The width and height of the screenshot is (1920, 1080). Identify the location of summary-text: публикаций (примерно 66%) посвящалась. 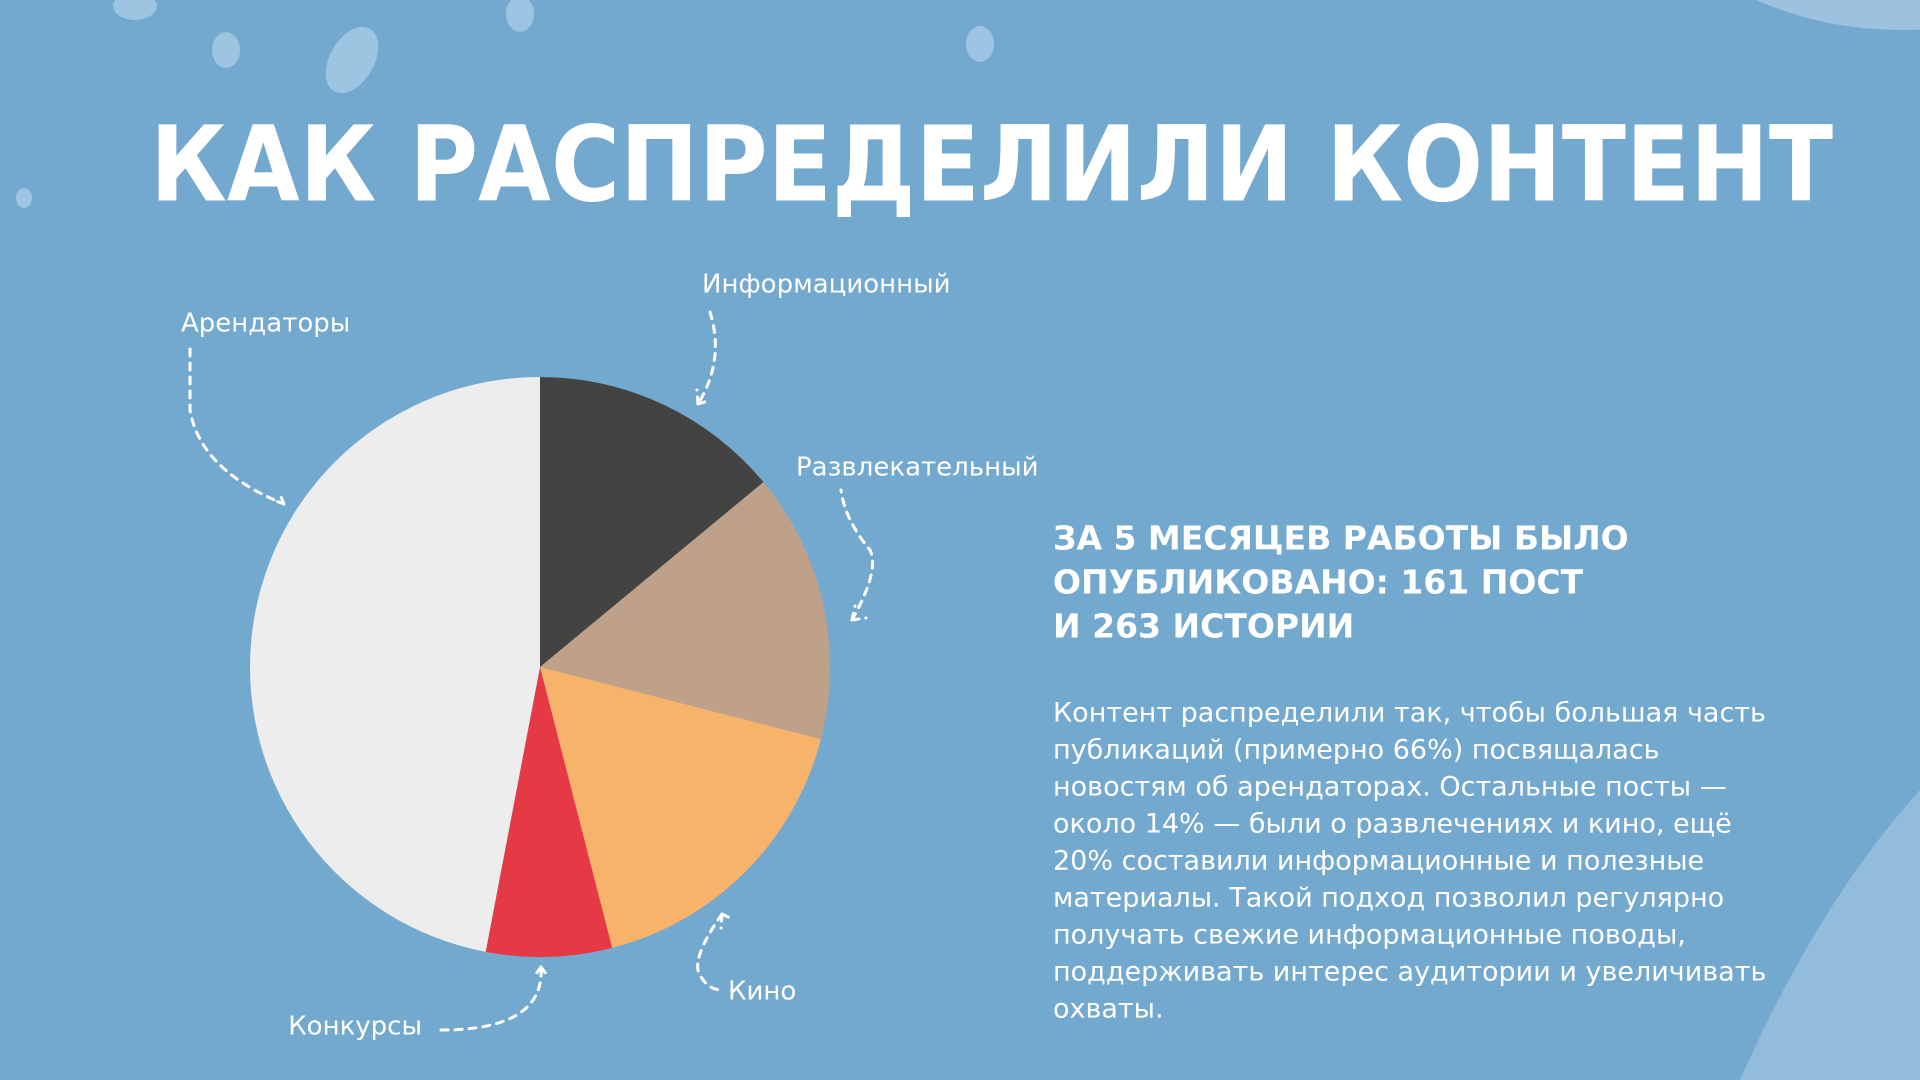
(1356, 750).